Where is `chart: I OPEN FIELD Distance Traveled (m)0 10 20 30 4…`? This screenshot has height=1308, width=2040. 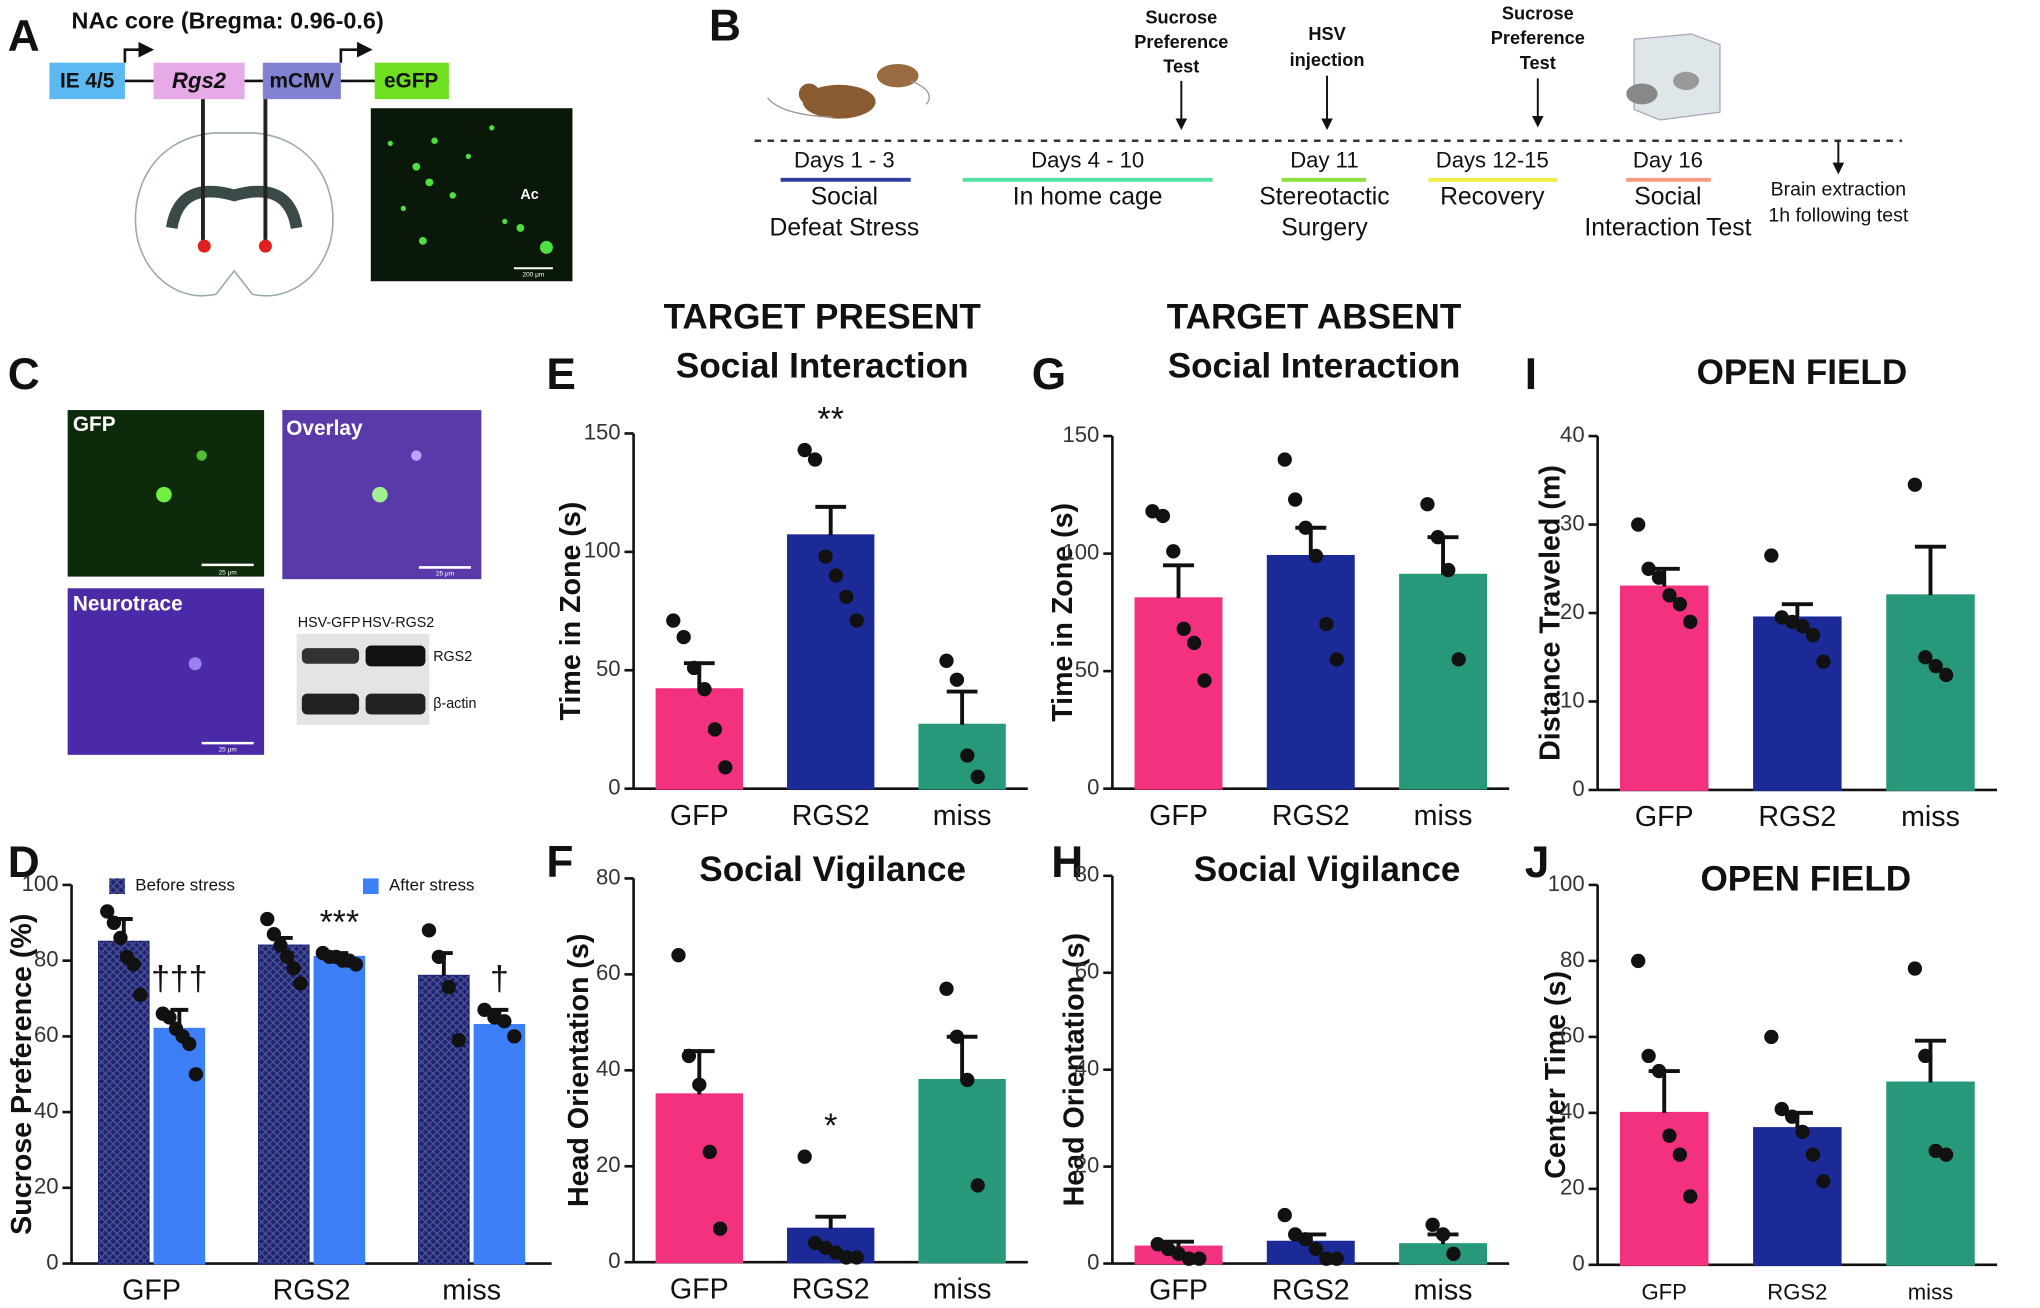 chart: I OPEN FIELD Distance Traveled (m)0 10 20 30 4… is located at coordinates (1761, 591).